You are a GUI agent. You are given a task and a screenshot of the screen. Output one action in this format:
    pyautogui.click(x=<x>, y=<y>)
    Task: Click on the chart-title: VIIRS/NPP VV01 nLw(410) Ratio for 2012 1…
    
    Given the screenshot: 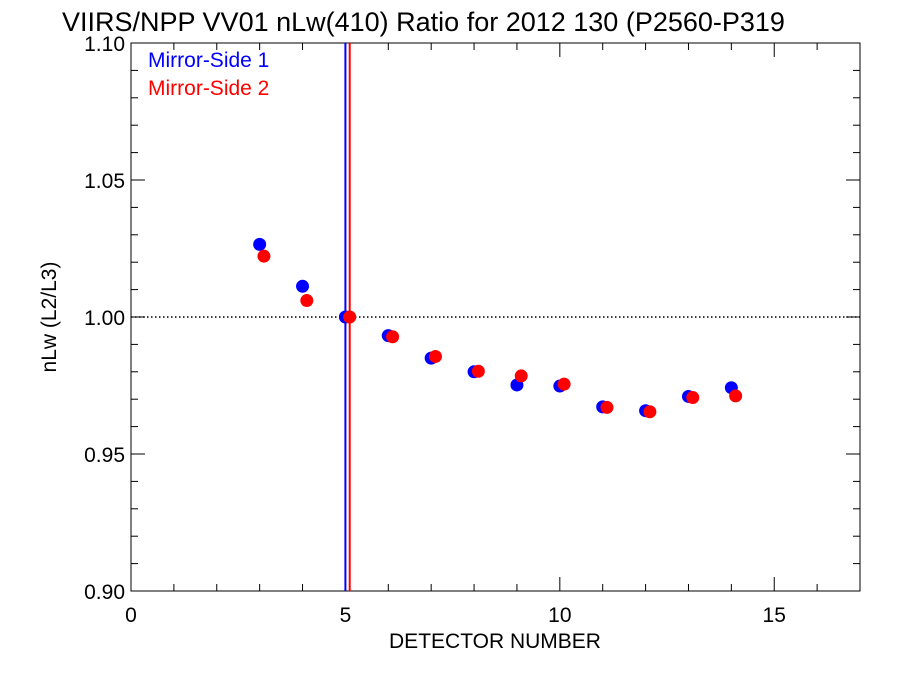 What is the action you would take?
    pyautogui.click(x=423, y=22)
    